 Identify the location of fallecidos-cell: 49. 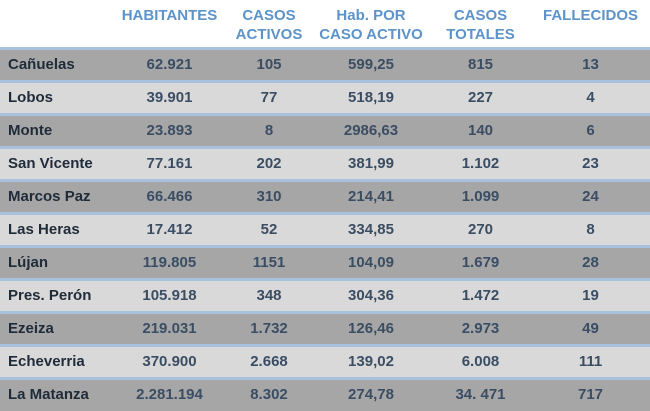
(590, 328).